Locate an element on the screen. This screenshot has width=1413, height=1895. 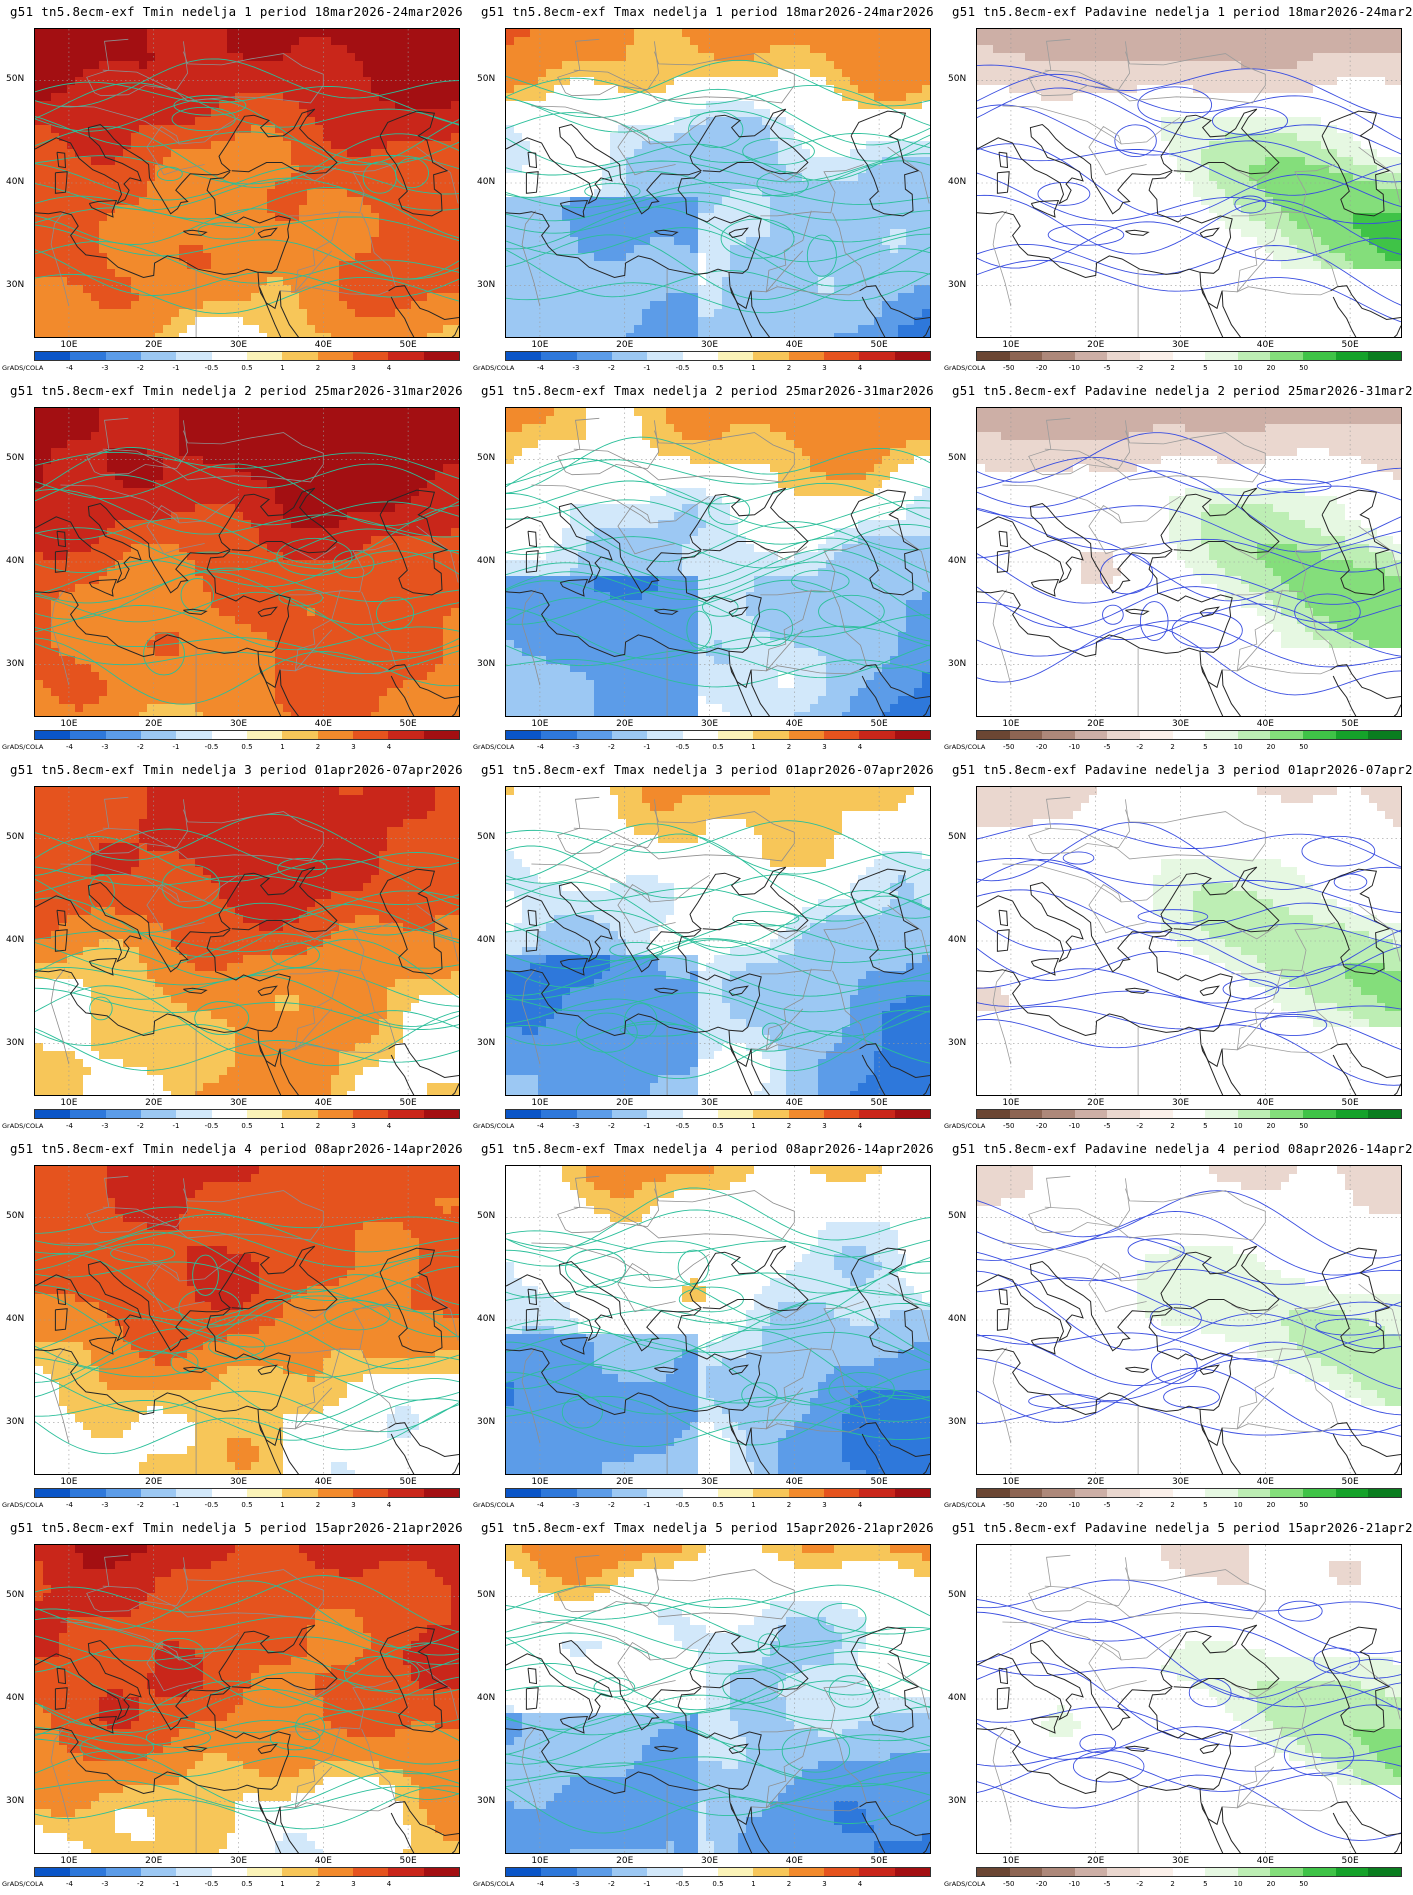
colorbar-tick-label: 1 is located at coordinates (753, 1884).